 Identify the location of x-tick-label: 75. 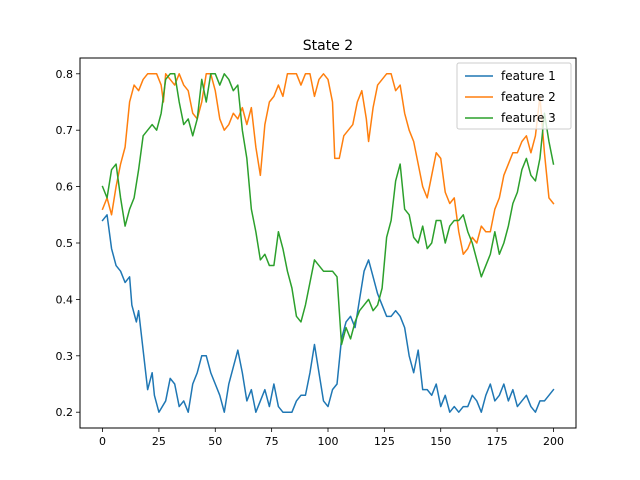
(272, 441).